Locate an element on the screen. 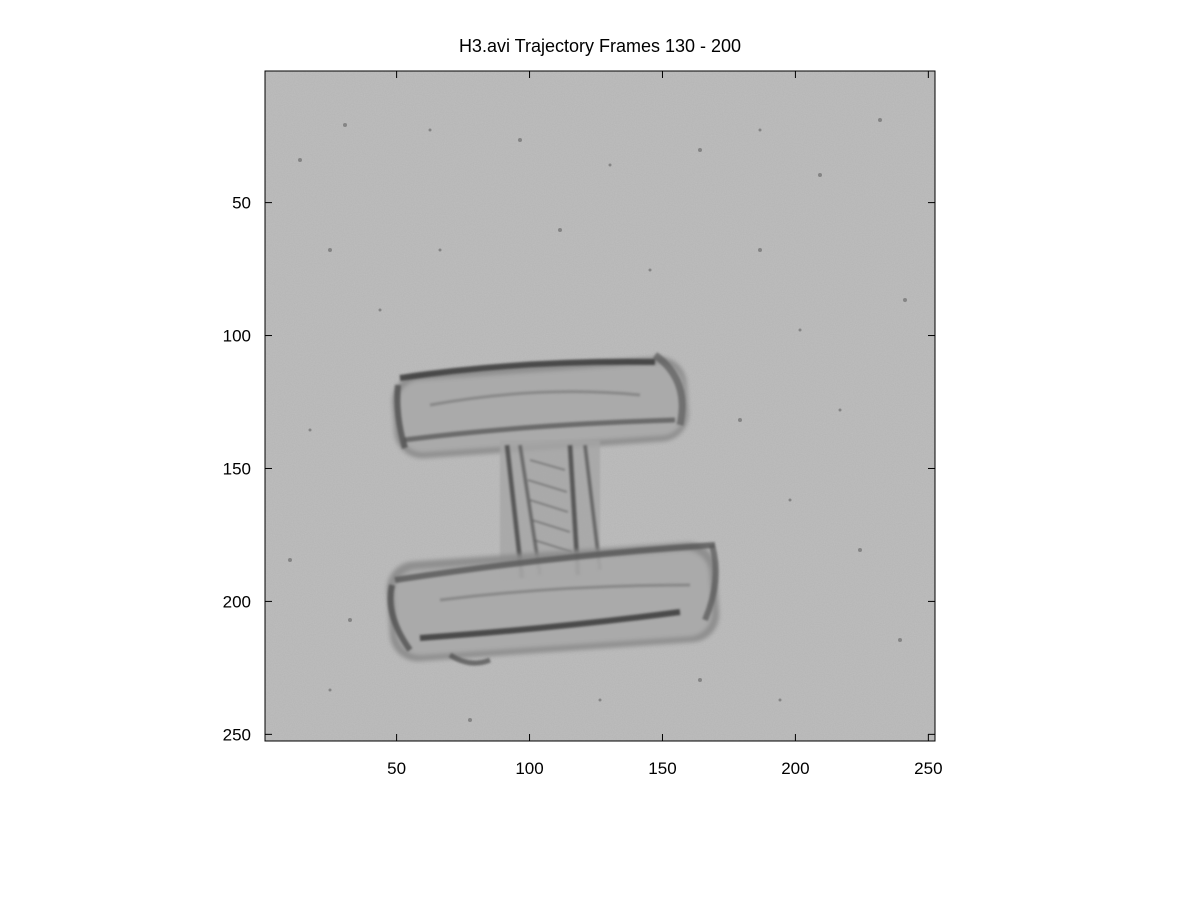  figure-title: H3.avi Trajectory Frames 130 - 200 is located at coordinates (600, 46).